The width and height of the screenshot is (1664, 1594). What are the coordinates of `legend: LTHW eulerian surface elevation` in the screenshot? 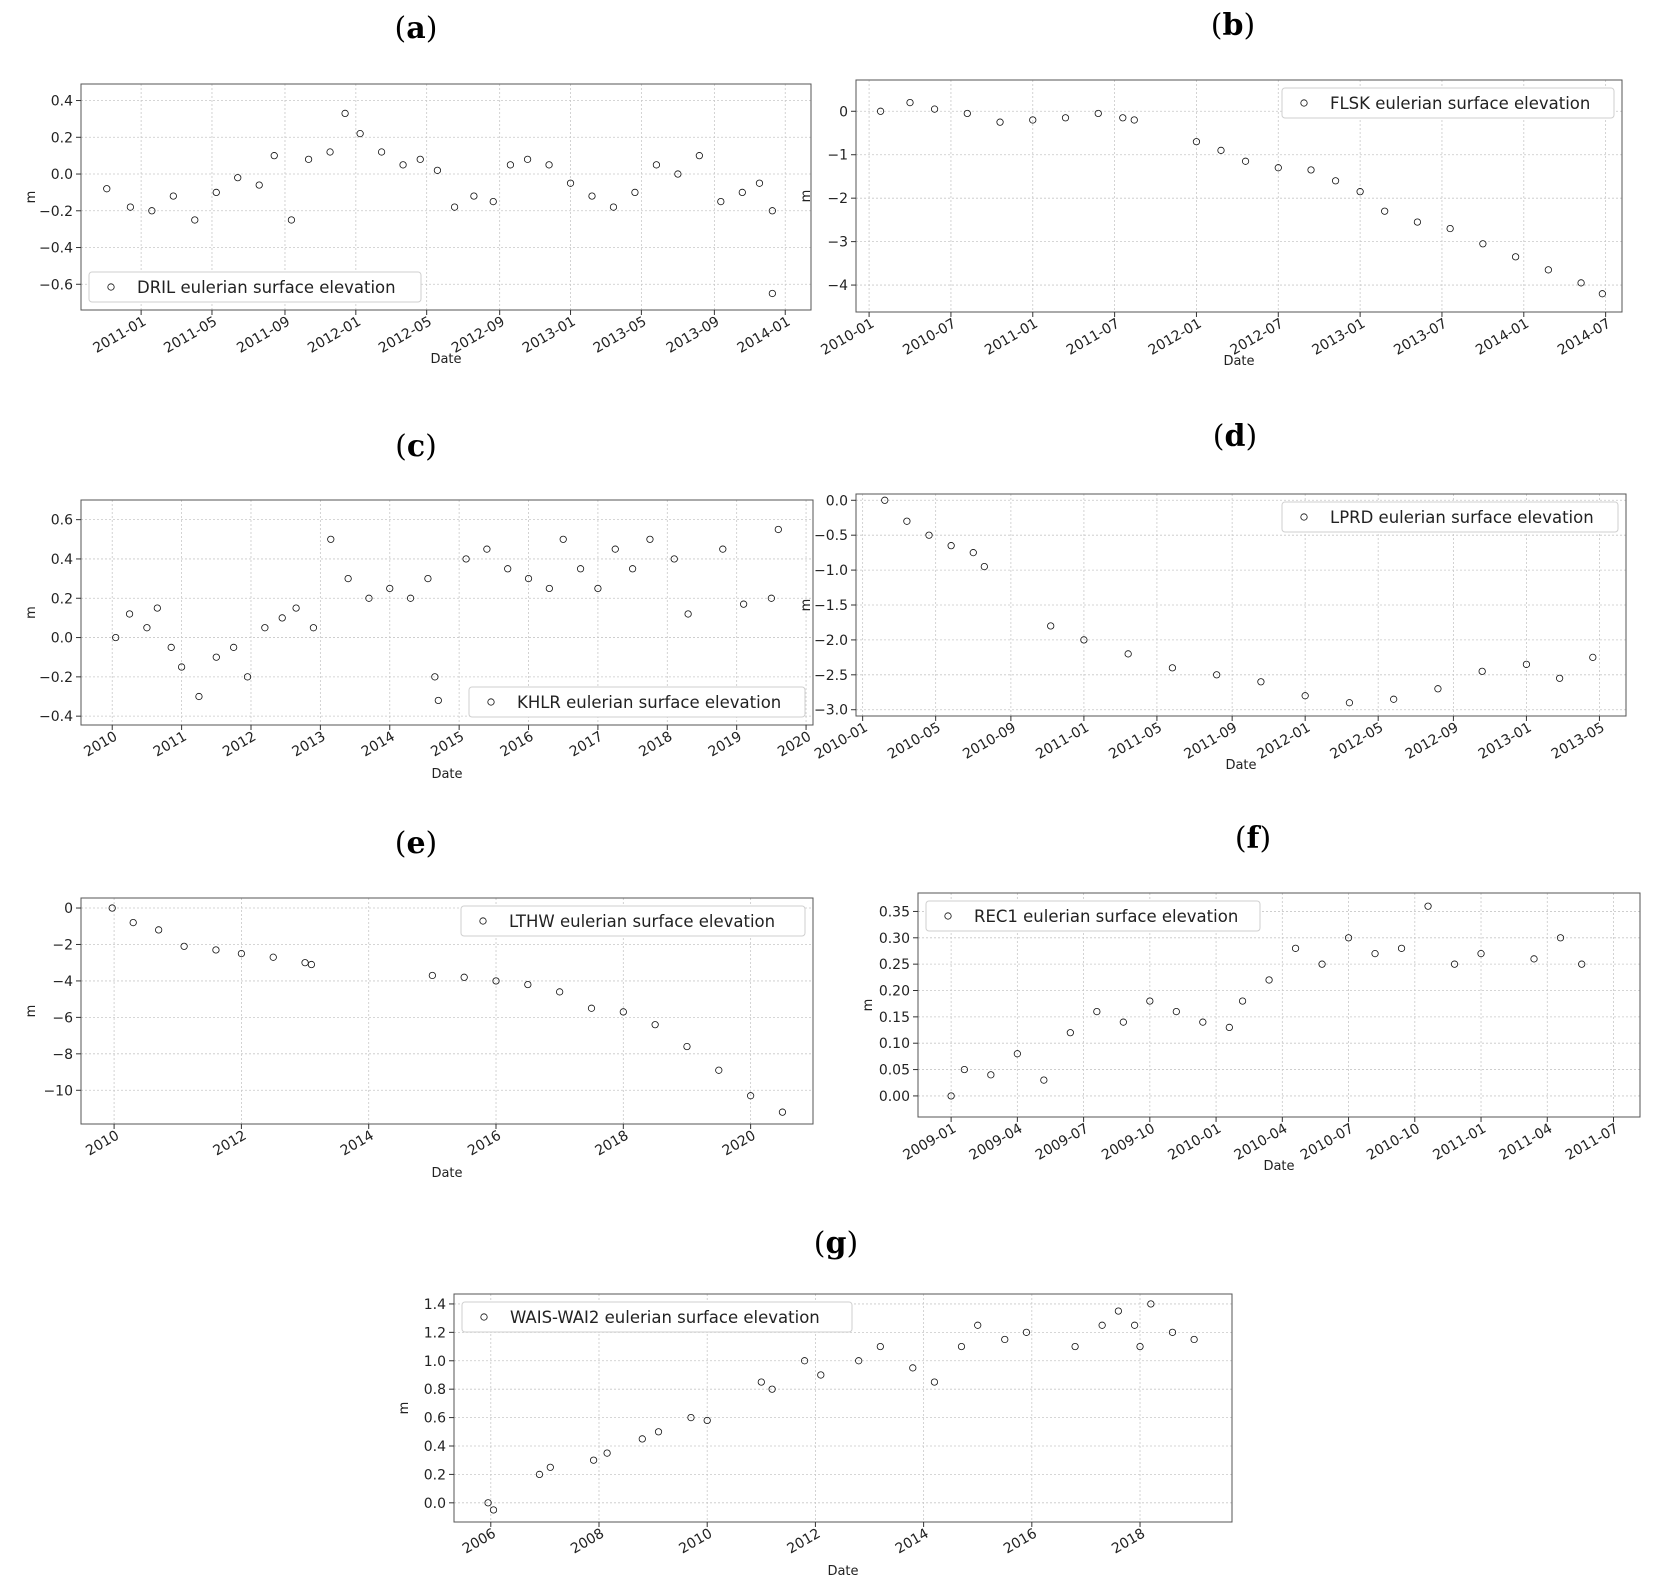 It's located at (633, 921).